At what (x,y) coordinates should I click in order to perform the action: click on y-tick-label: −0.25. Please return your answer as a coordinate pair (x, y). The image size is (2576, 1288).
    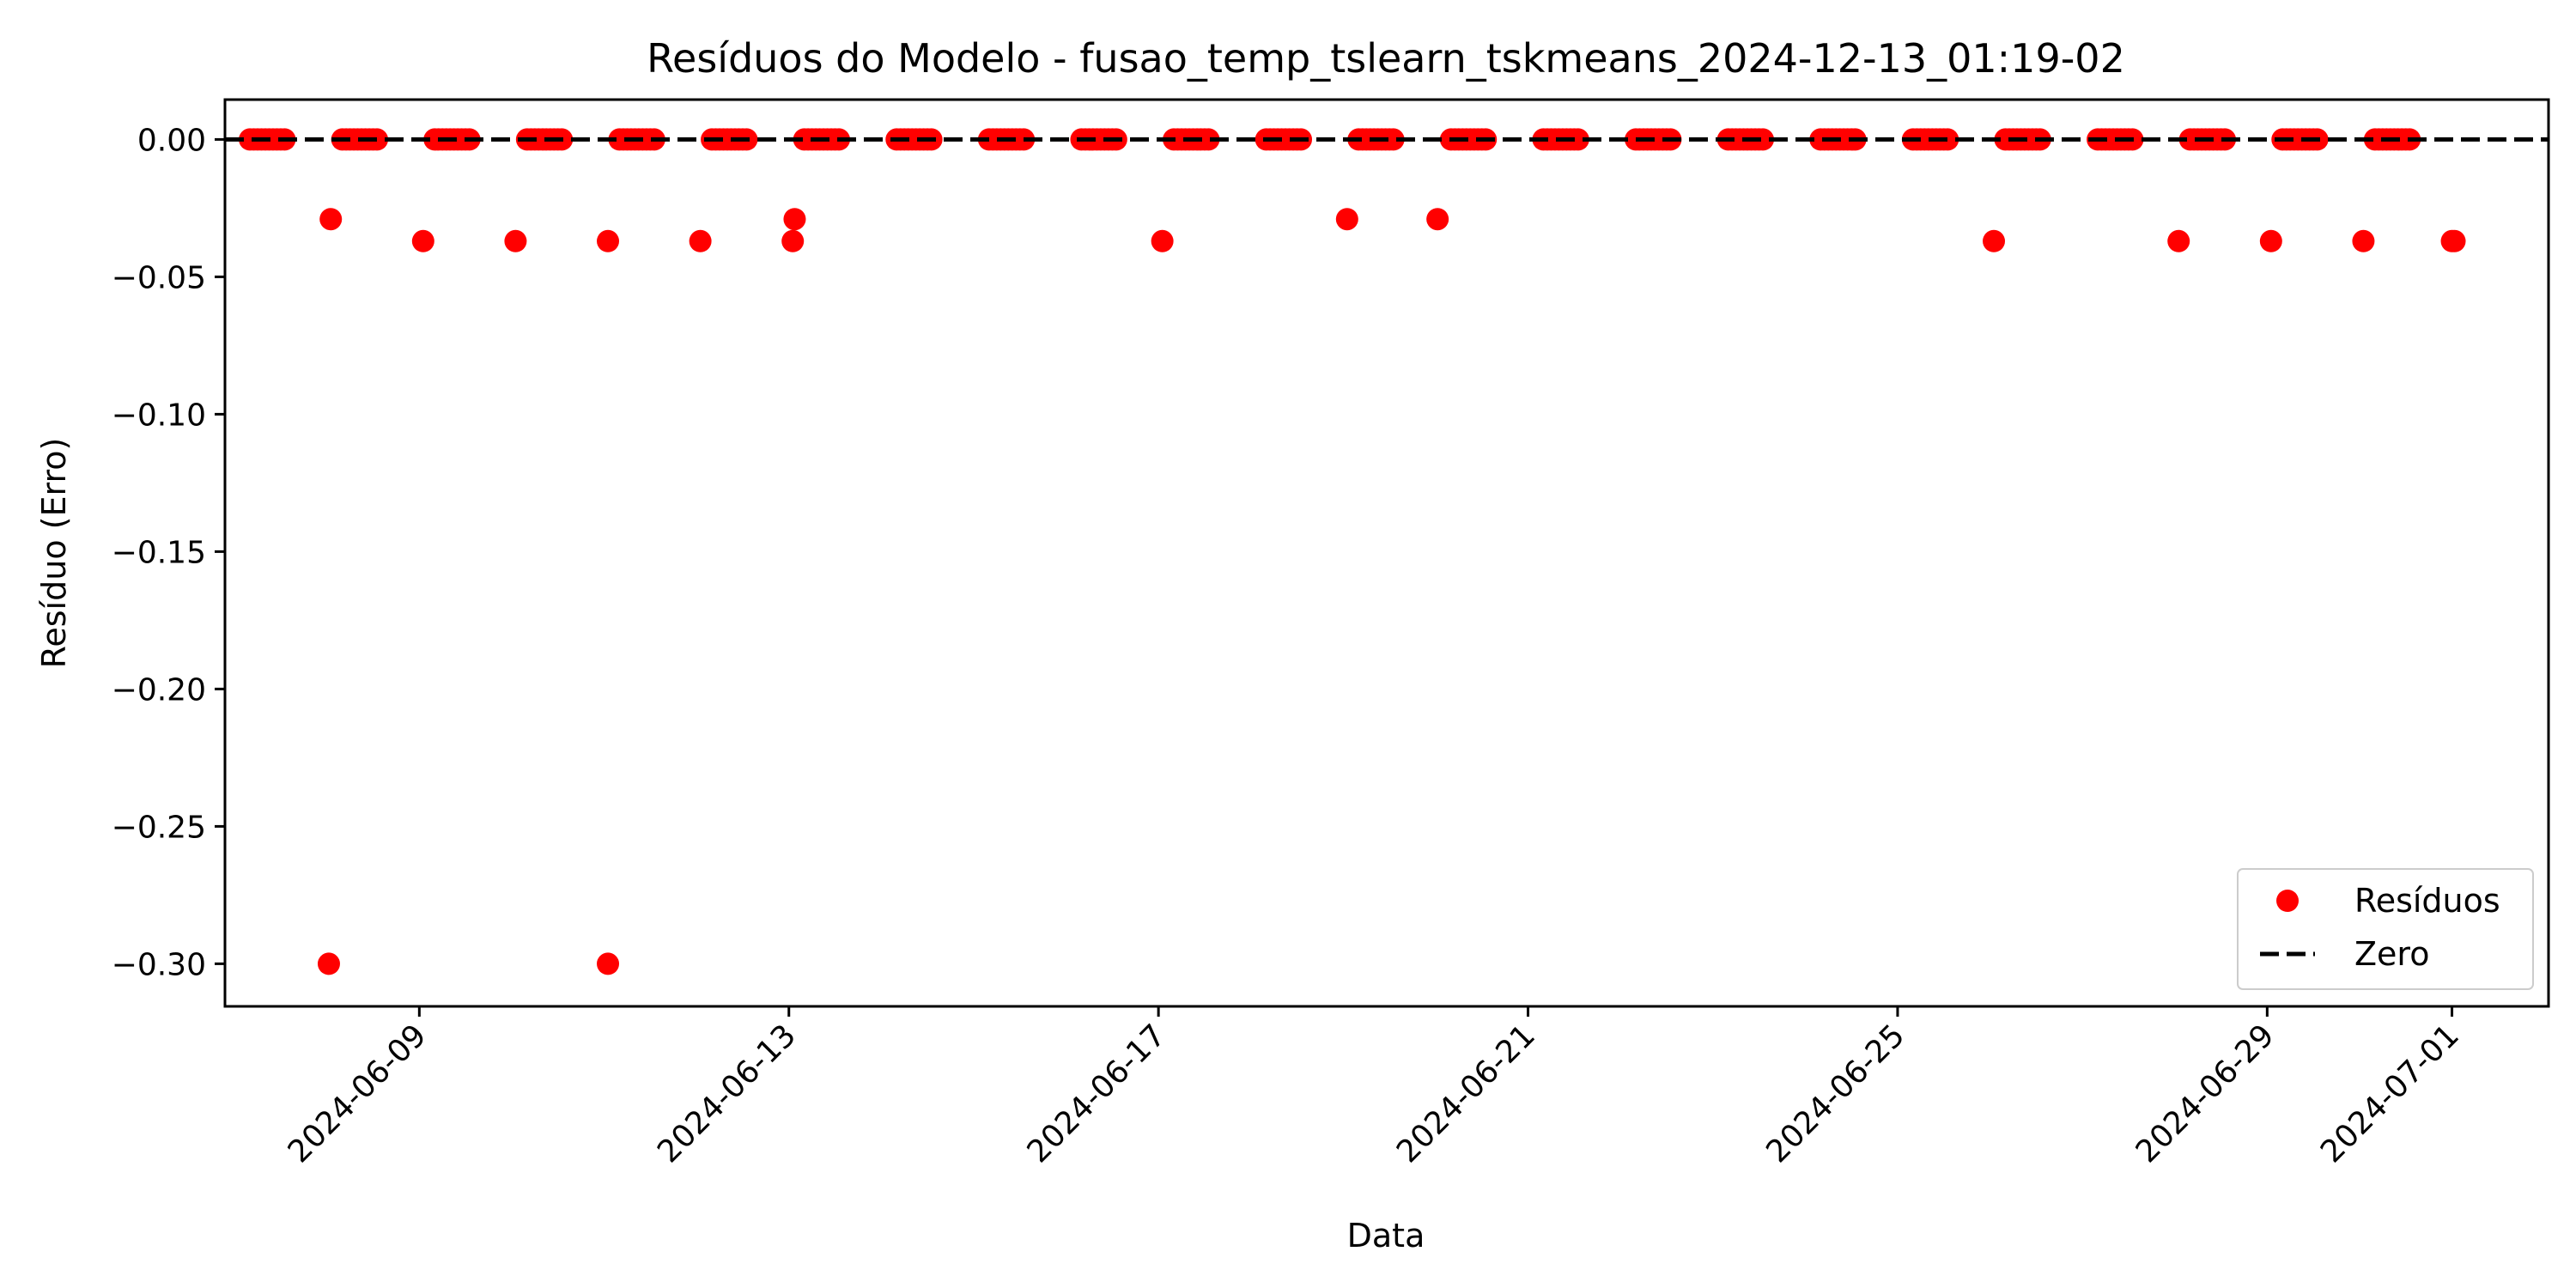
    Looking at the image, I should click on (159, 828).